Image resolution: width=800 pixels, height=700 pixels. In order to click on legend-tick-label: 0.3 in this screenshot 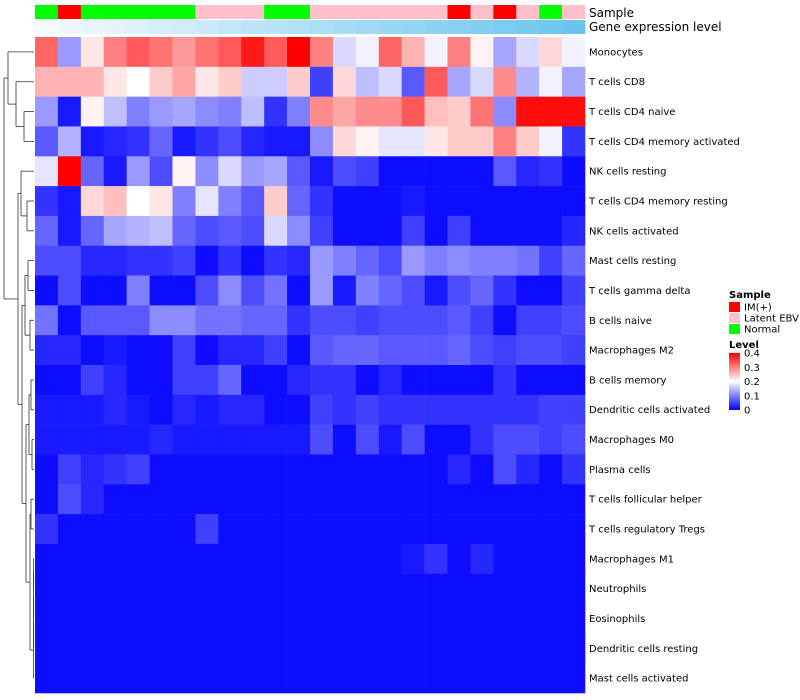, I will do `click(752, 368)`.